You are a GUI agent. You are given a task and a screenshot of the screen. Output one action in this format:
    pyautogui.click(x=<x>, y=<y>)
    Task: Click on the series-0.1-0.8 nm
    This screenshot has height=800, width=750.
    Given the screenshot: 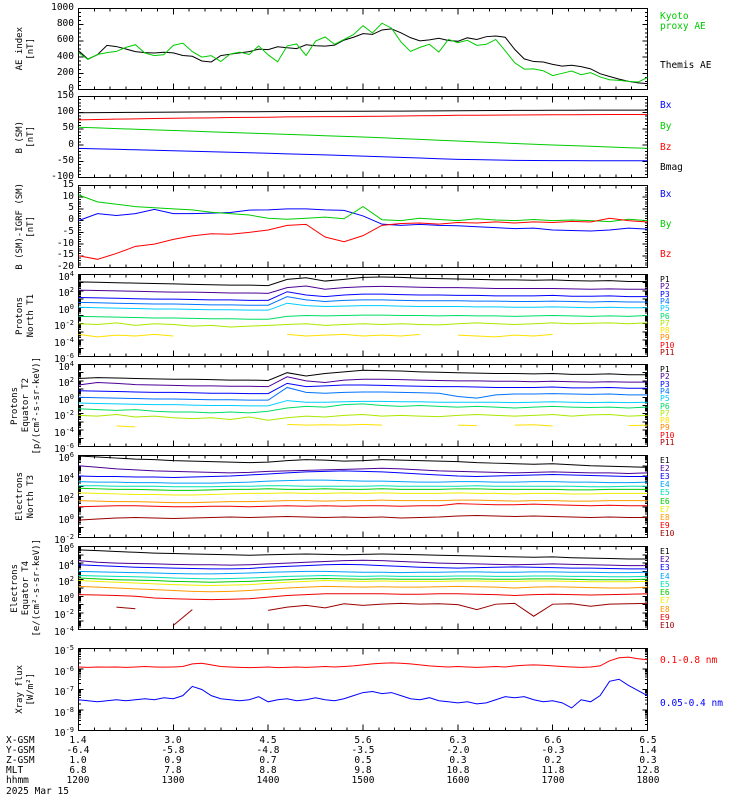 What is the action you would take?
    pyautogui.click(x=363, y=662)
    